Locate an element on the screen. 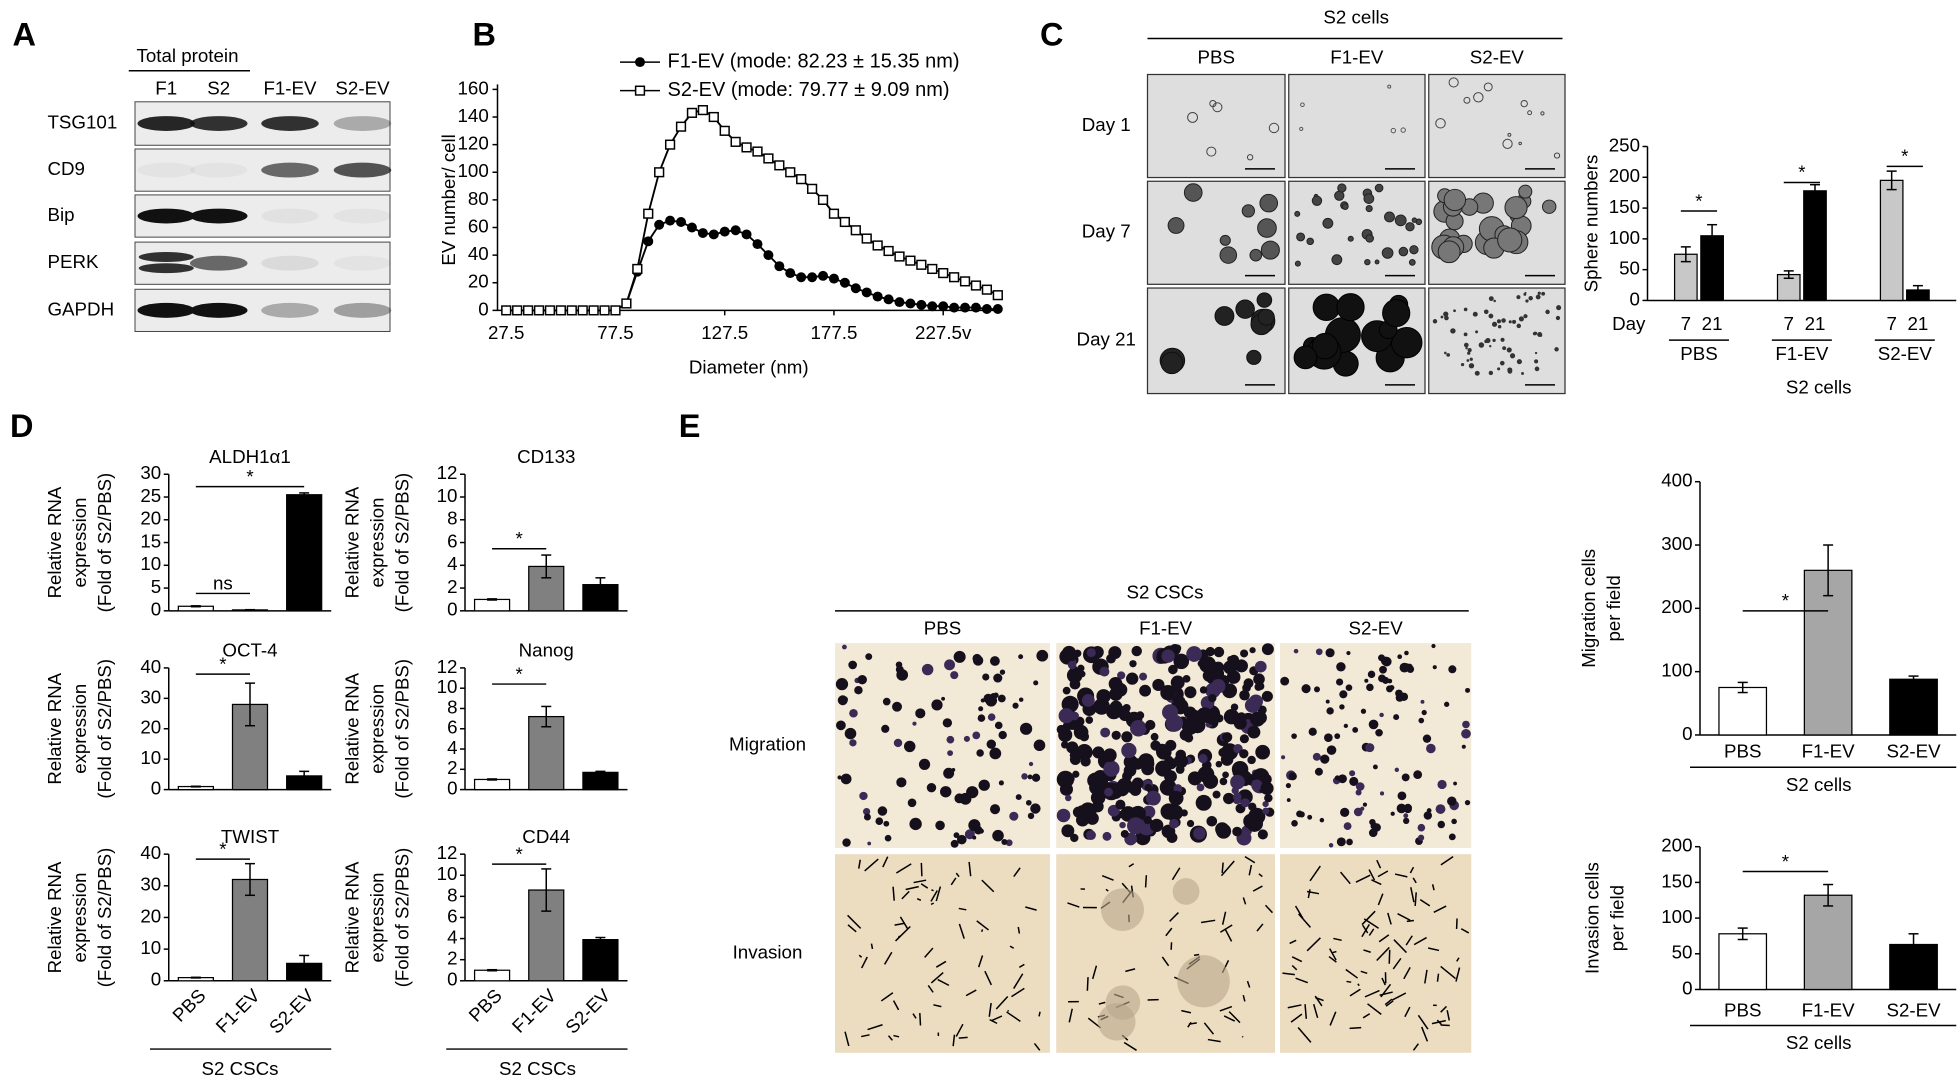 The image size is (1960, 1090). y-tick-label: 8 is located at coordinates (452, 518).